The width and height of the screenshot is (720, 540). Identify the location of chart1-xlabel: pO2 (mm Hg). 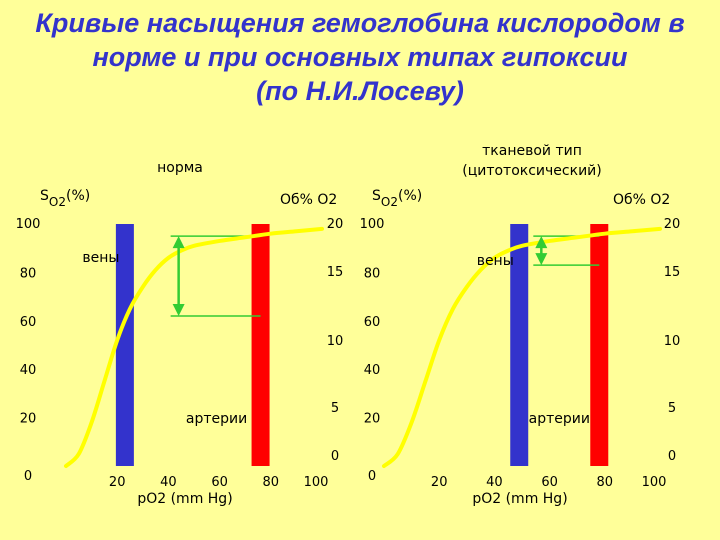
(184, 499).